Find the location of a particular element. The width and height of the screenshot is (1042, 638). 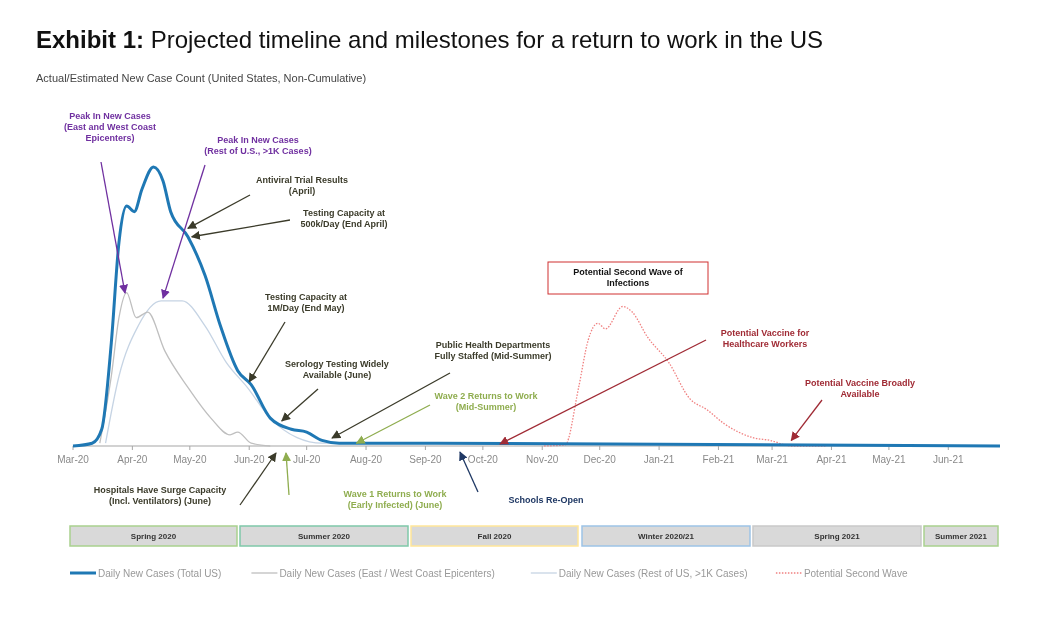

text: Winter 2020/21 is located at coordinates (666, 536).